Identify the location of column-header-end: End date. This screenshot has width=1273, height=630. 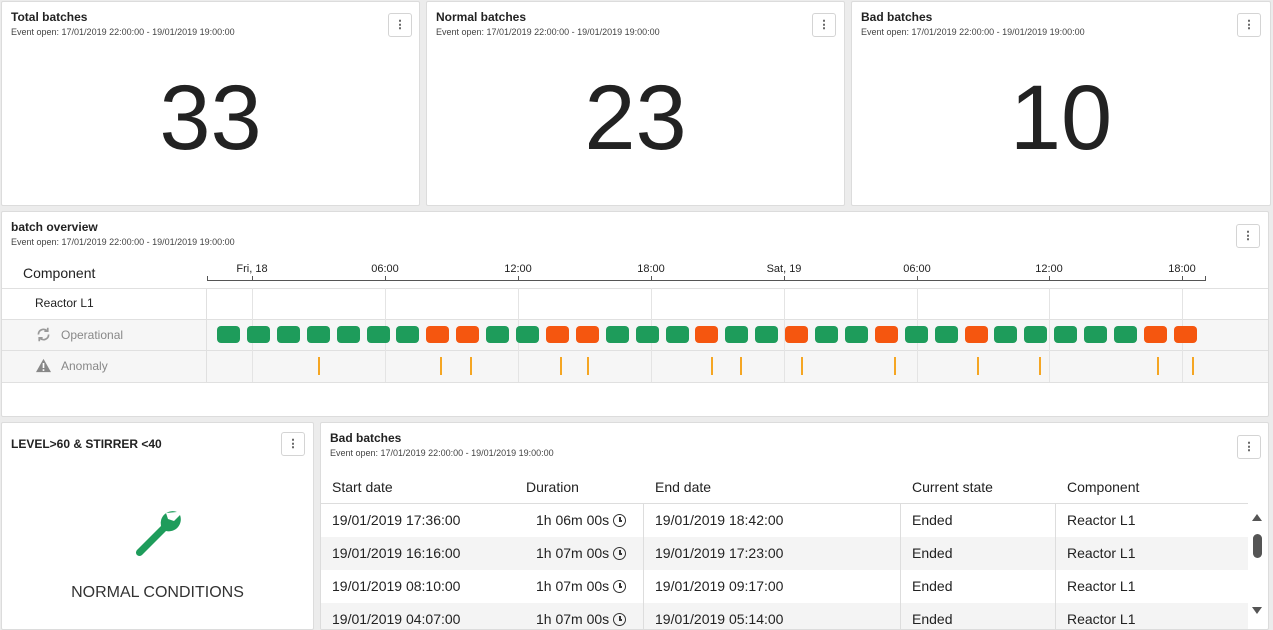
(683, 487).